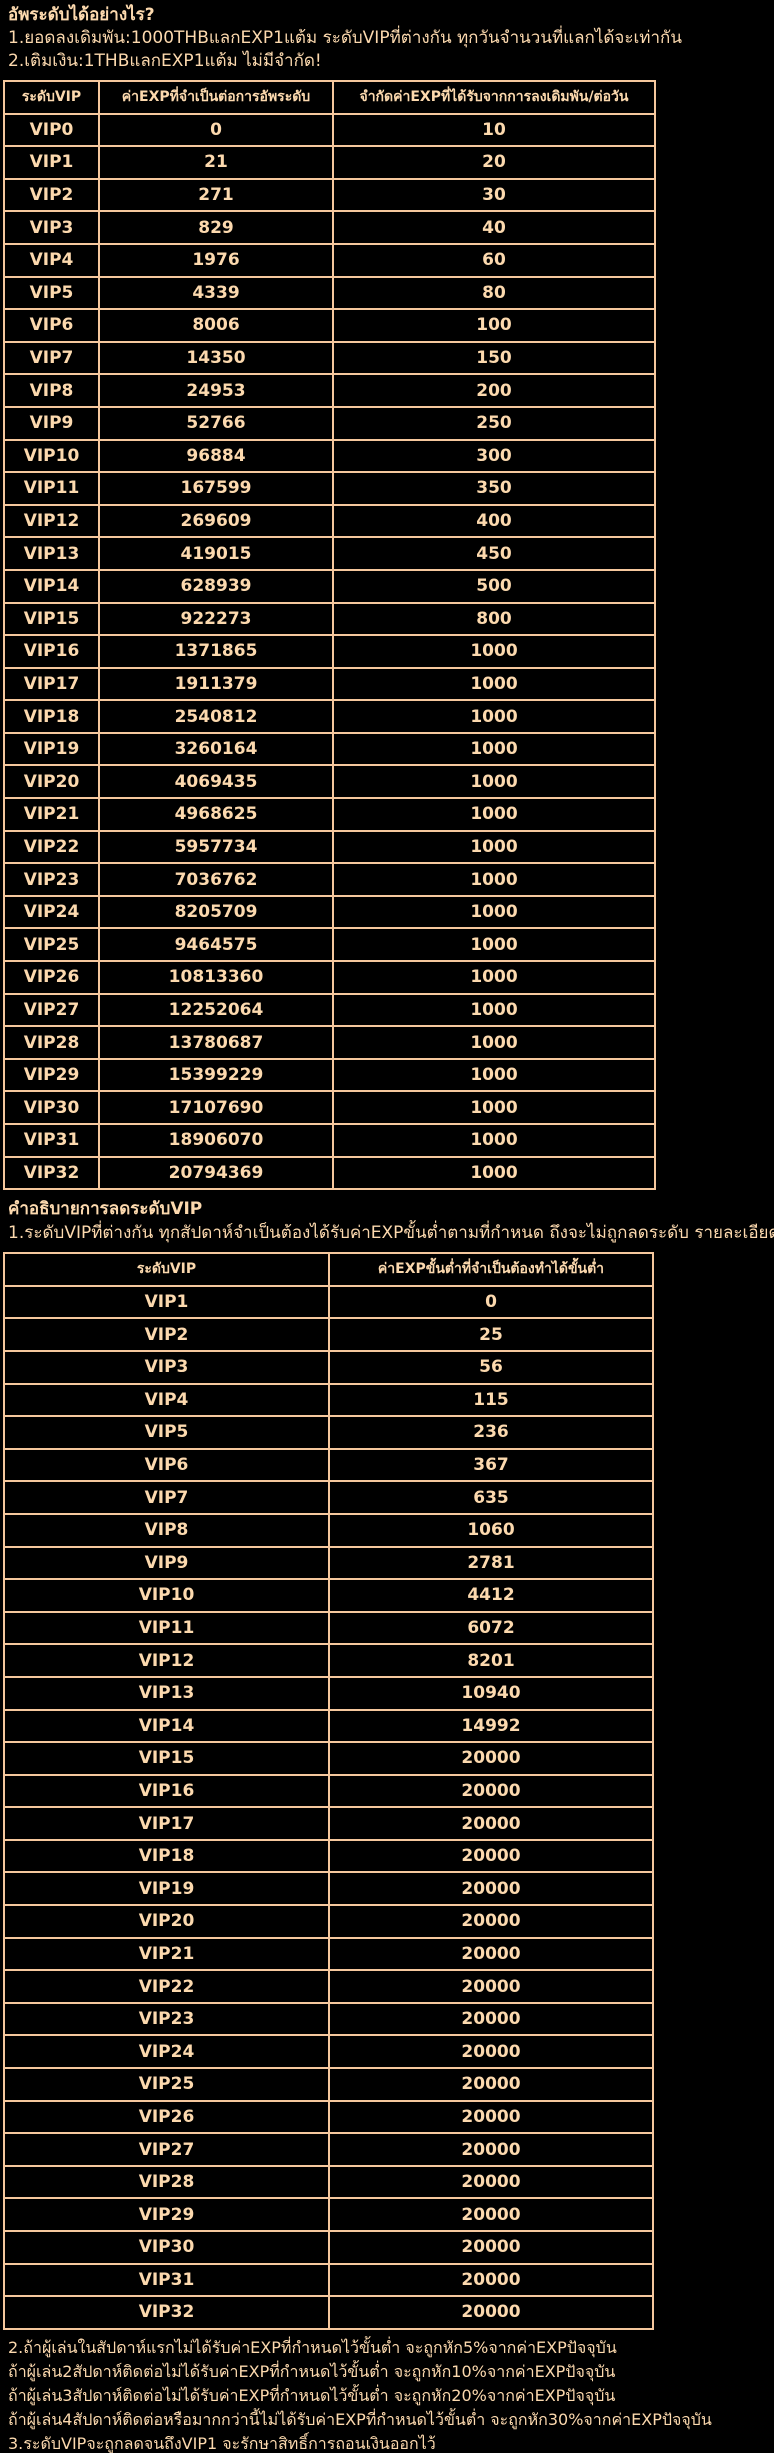 Image resolution: width=774 pixels, height=2453 pixels. Describe the element at coordinates (329, 847) in the screenshot. I see `table-row: VIP22 5957734 1000` at that location.